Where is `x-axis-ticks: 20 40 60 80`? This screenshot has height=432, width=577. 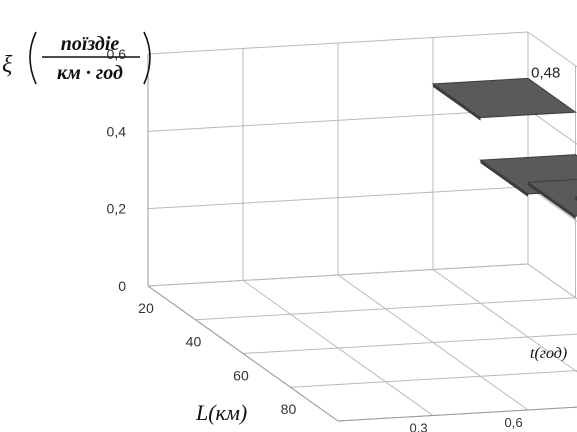 x-axis-ticks: 20 40 60 80 is located at coordinates (217, 358).